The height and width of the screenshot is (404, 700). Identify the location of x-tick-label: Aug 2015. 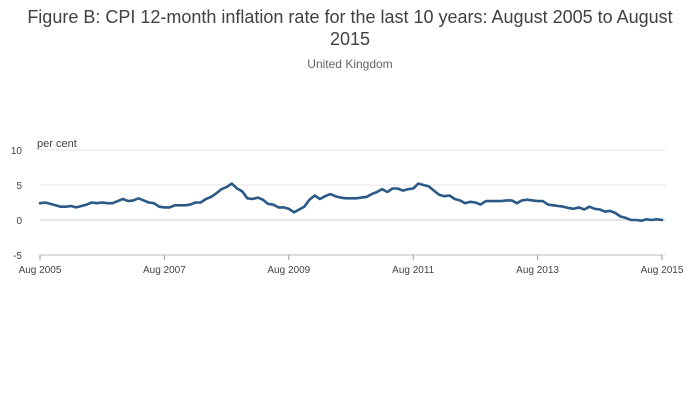
(662, 270).